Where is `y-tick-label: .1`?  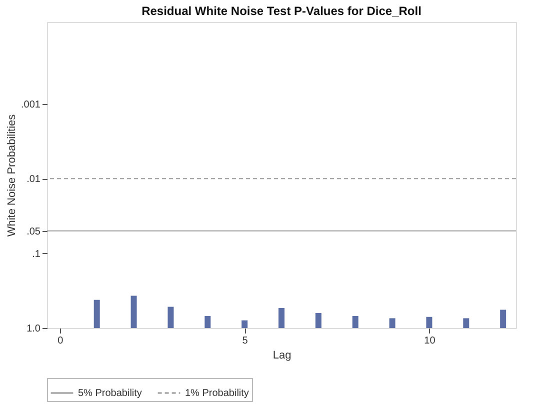
y-tick-label: .1 is located at coordinates (36, 254).